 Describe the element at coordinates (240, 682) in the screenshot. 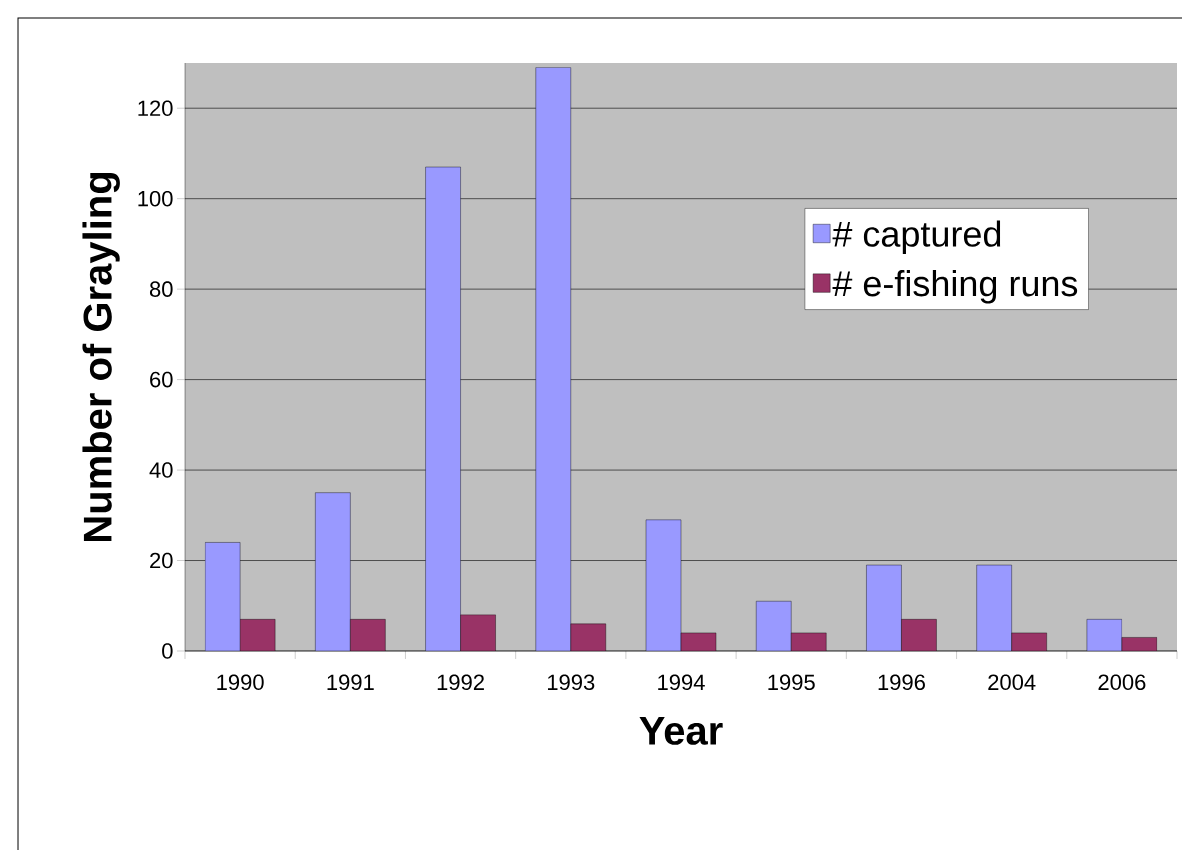

I see `x-tick-label: 1990` at that location.